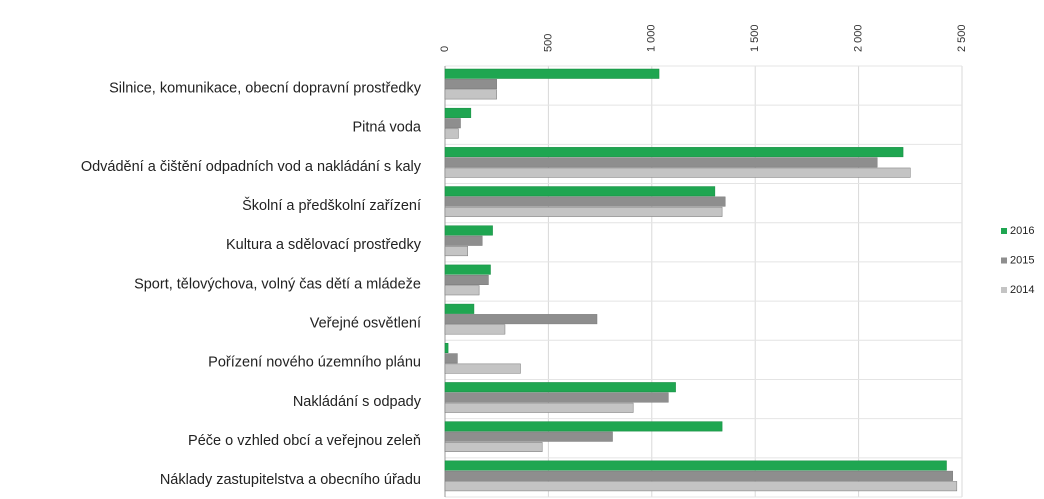 This screenshot has height=499, width=1044. Describe the element at coordinates (755, 38) in the screenshot. I see `x-tick-label: 1 500` at that location.